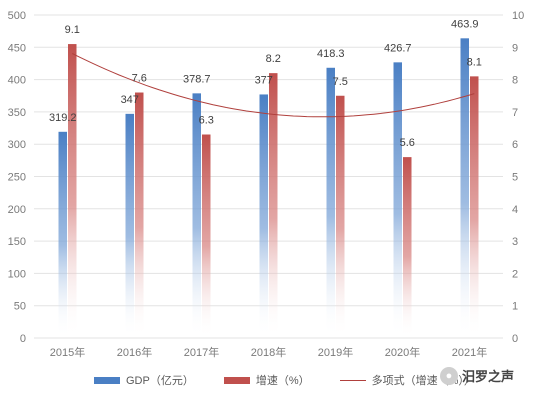 The width and height of the screenshot is (534, 401). Describe the element at coordinates (352, 380) in the screenshot. I see `legend-swatch-trend` at that location.